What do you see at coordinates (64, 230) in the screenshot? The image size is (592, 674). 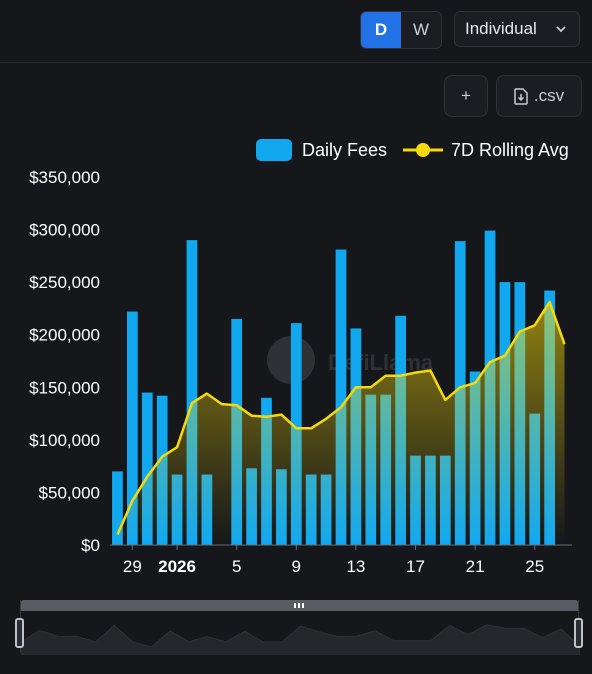 I see `y-tick-label: $300,000` at bounding box center [64, 230].